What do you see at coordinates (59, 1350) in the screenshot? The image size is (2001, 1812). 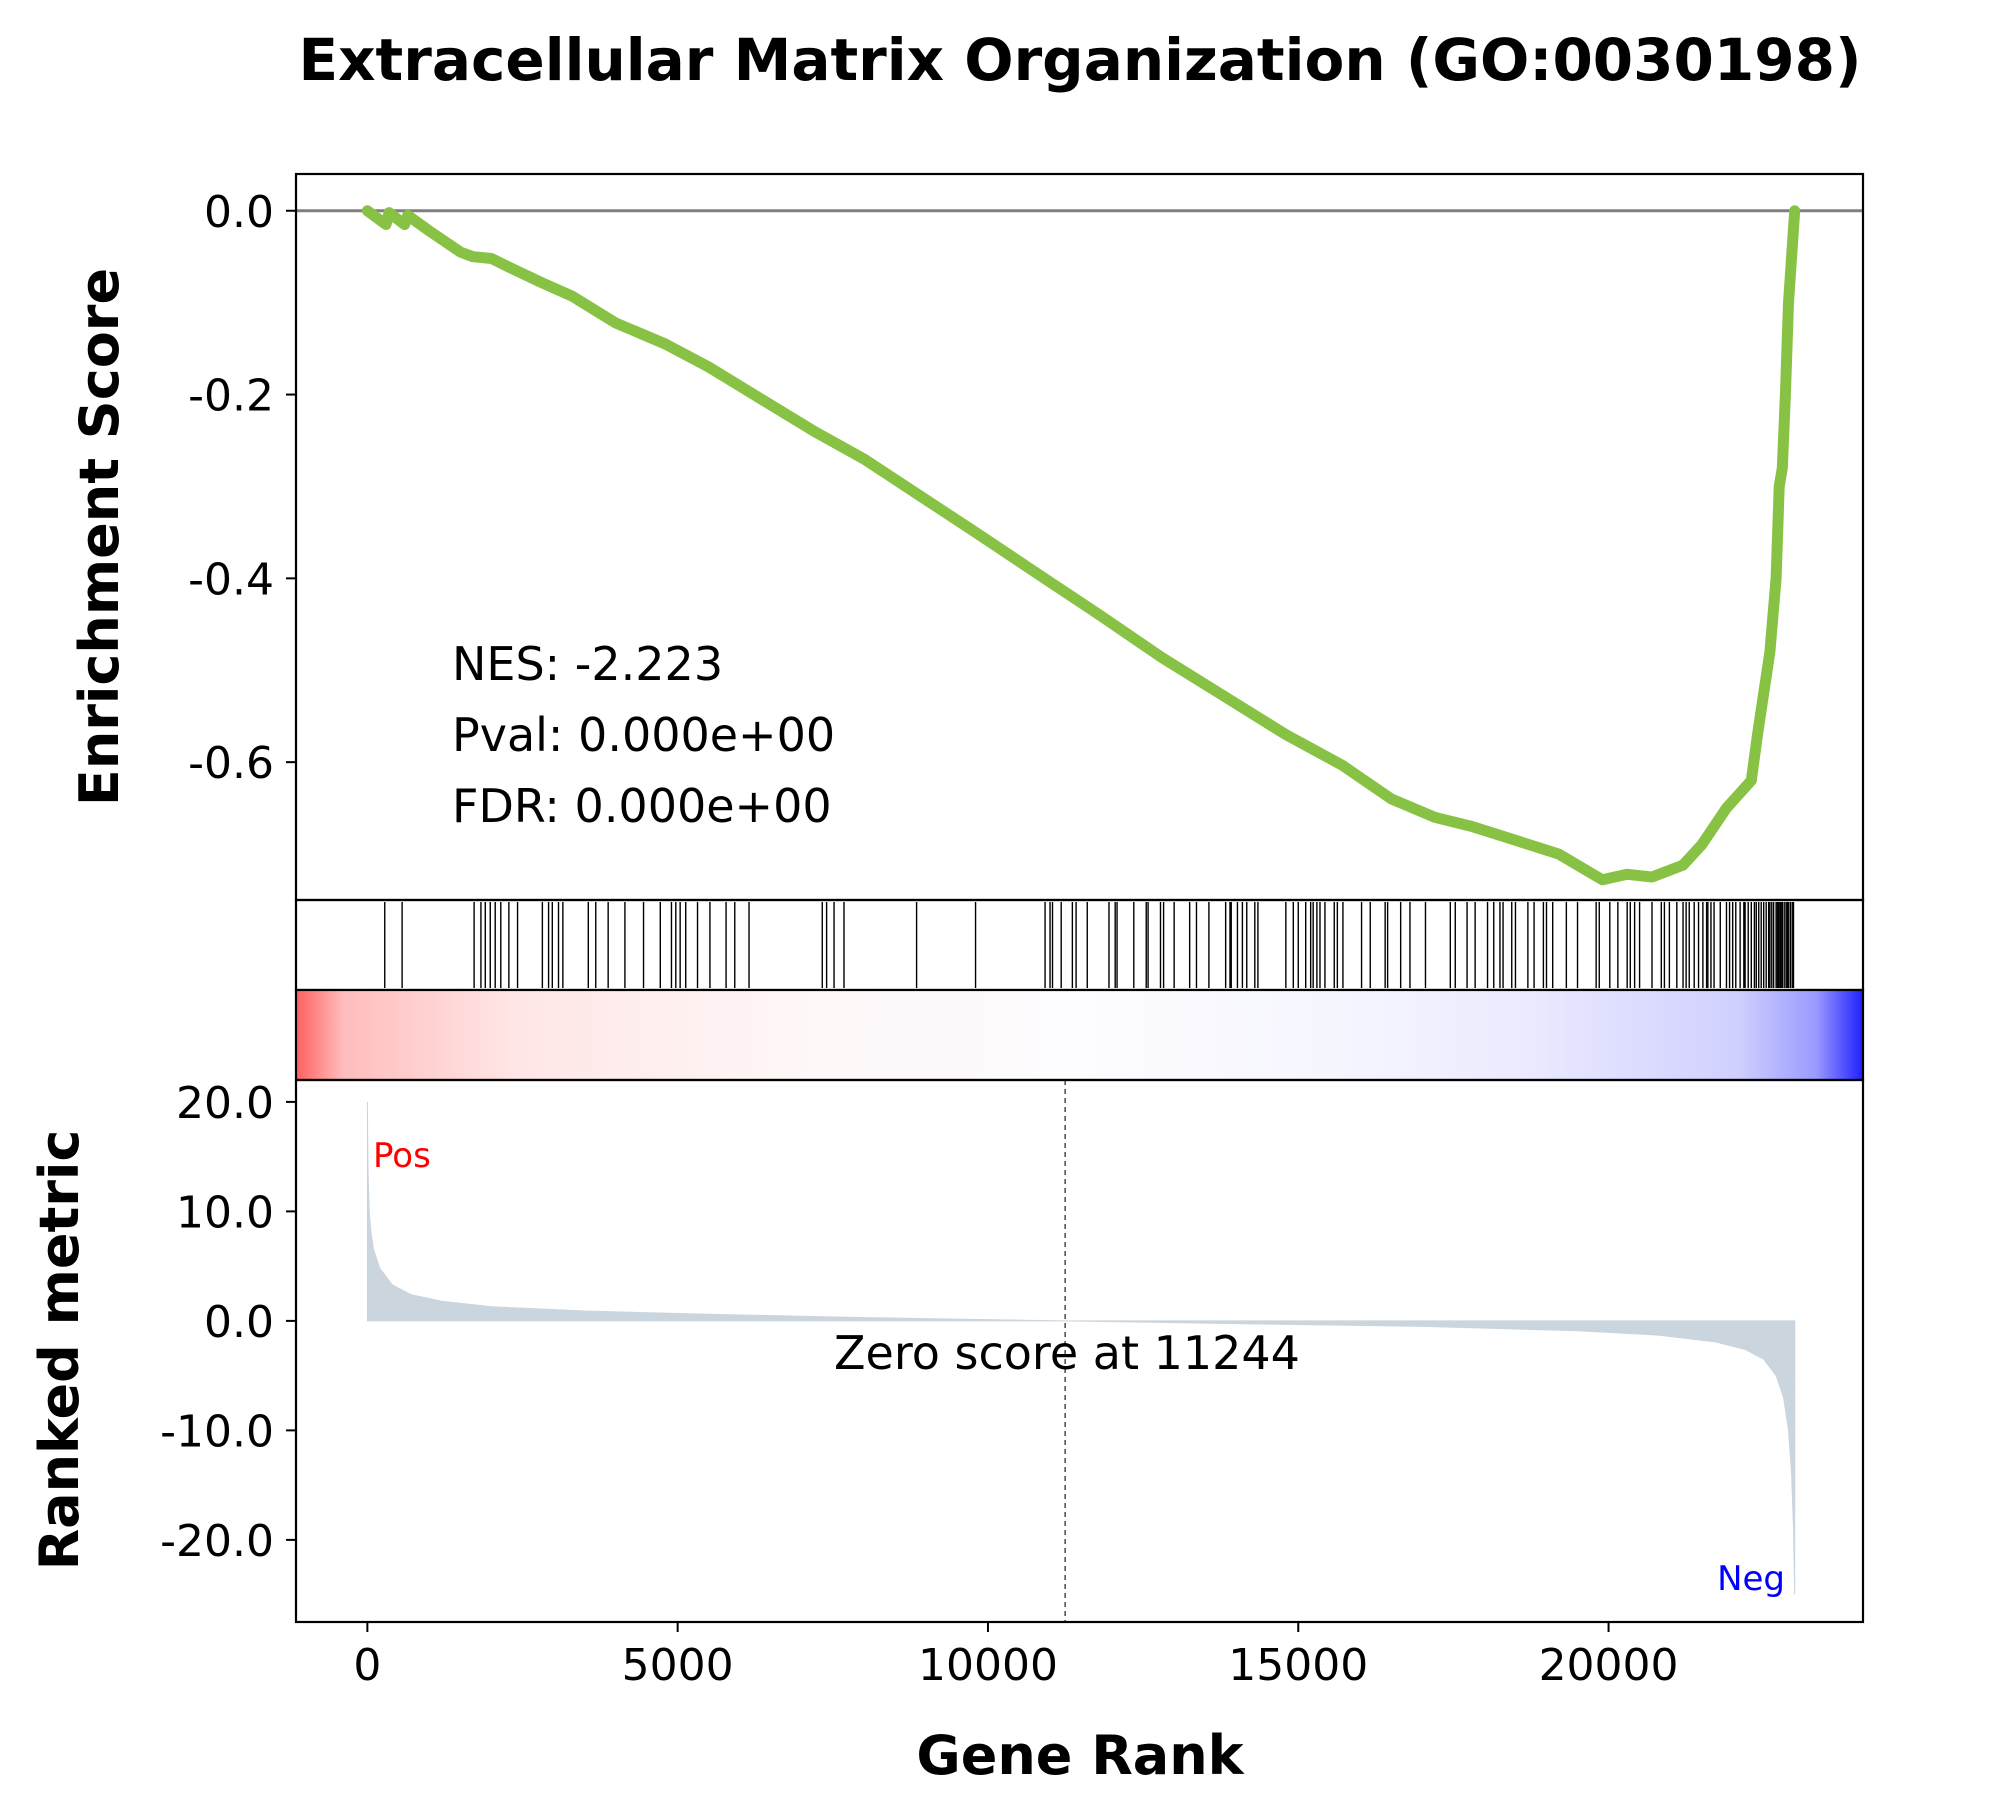 I see `metric-y-label: Ranked metric` at bounding box center [59, 1350].